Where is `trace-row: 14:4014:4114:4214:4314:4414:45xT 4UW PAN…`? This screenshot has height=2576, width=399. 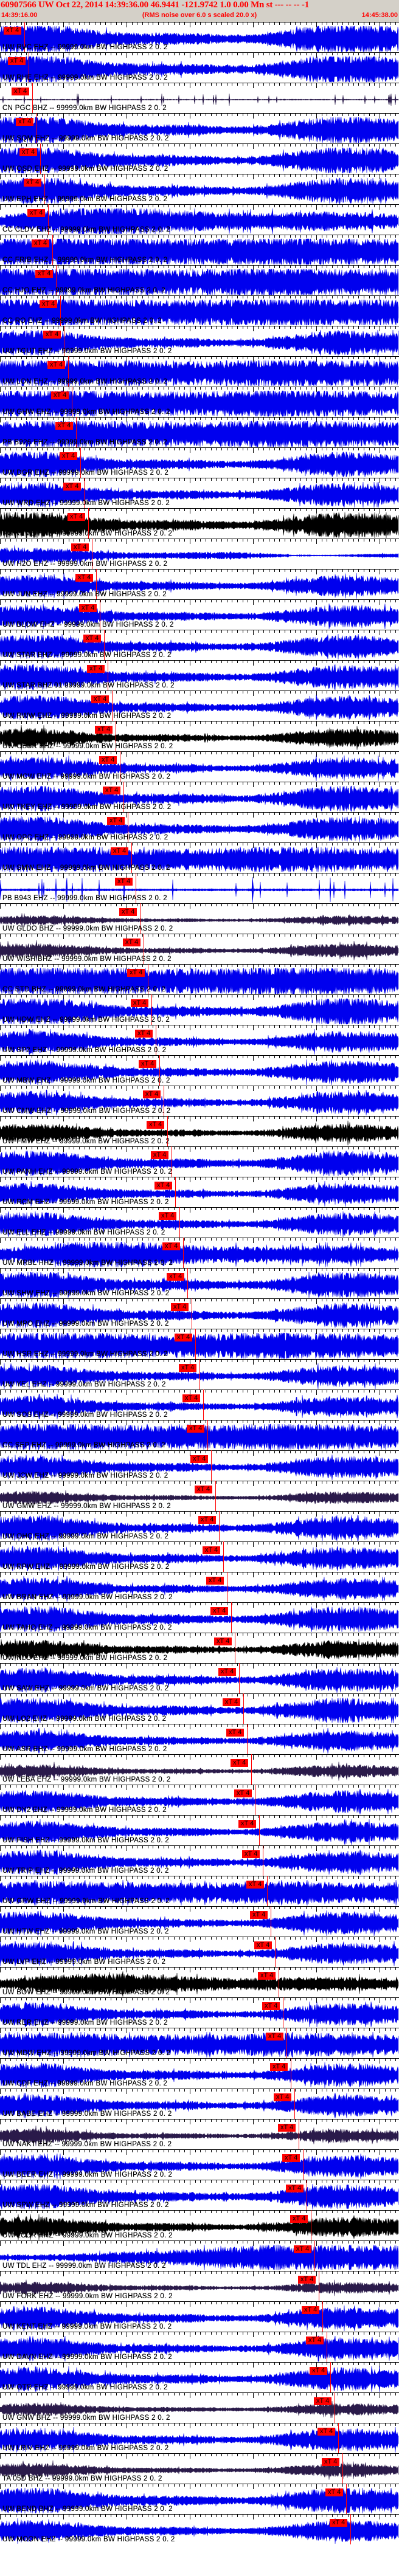
trace-row: 14:4014:4114:4214:4314:4414:45xT 4UW PAN… is located at coordinates (199, 1161).